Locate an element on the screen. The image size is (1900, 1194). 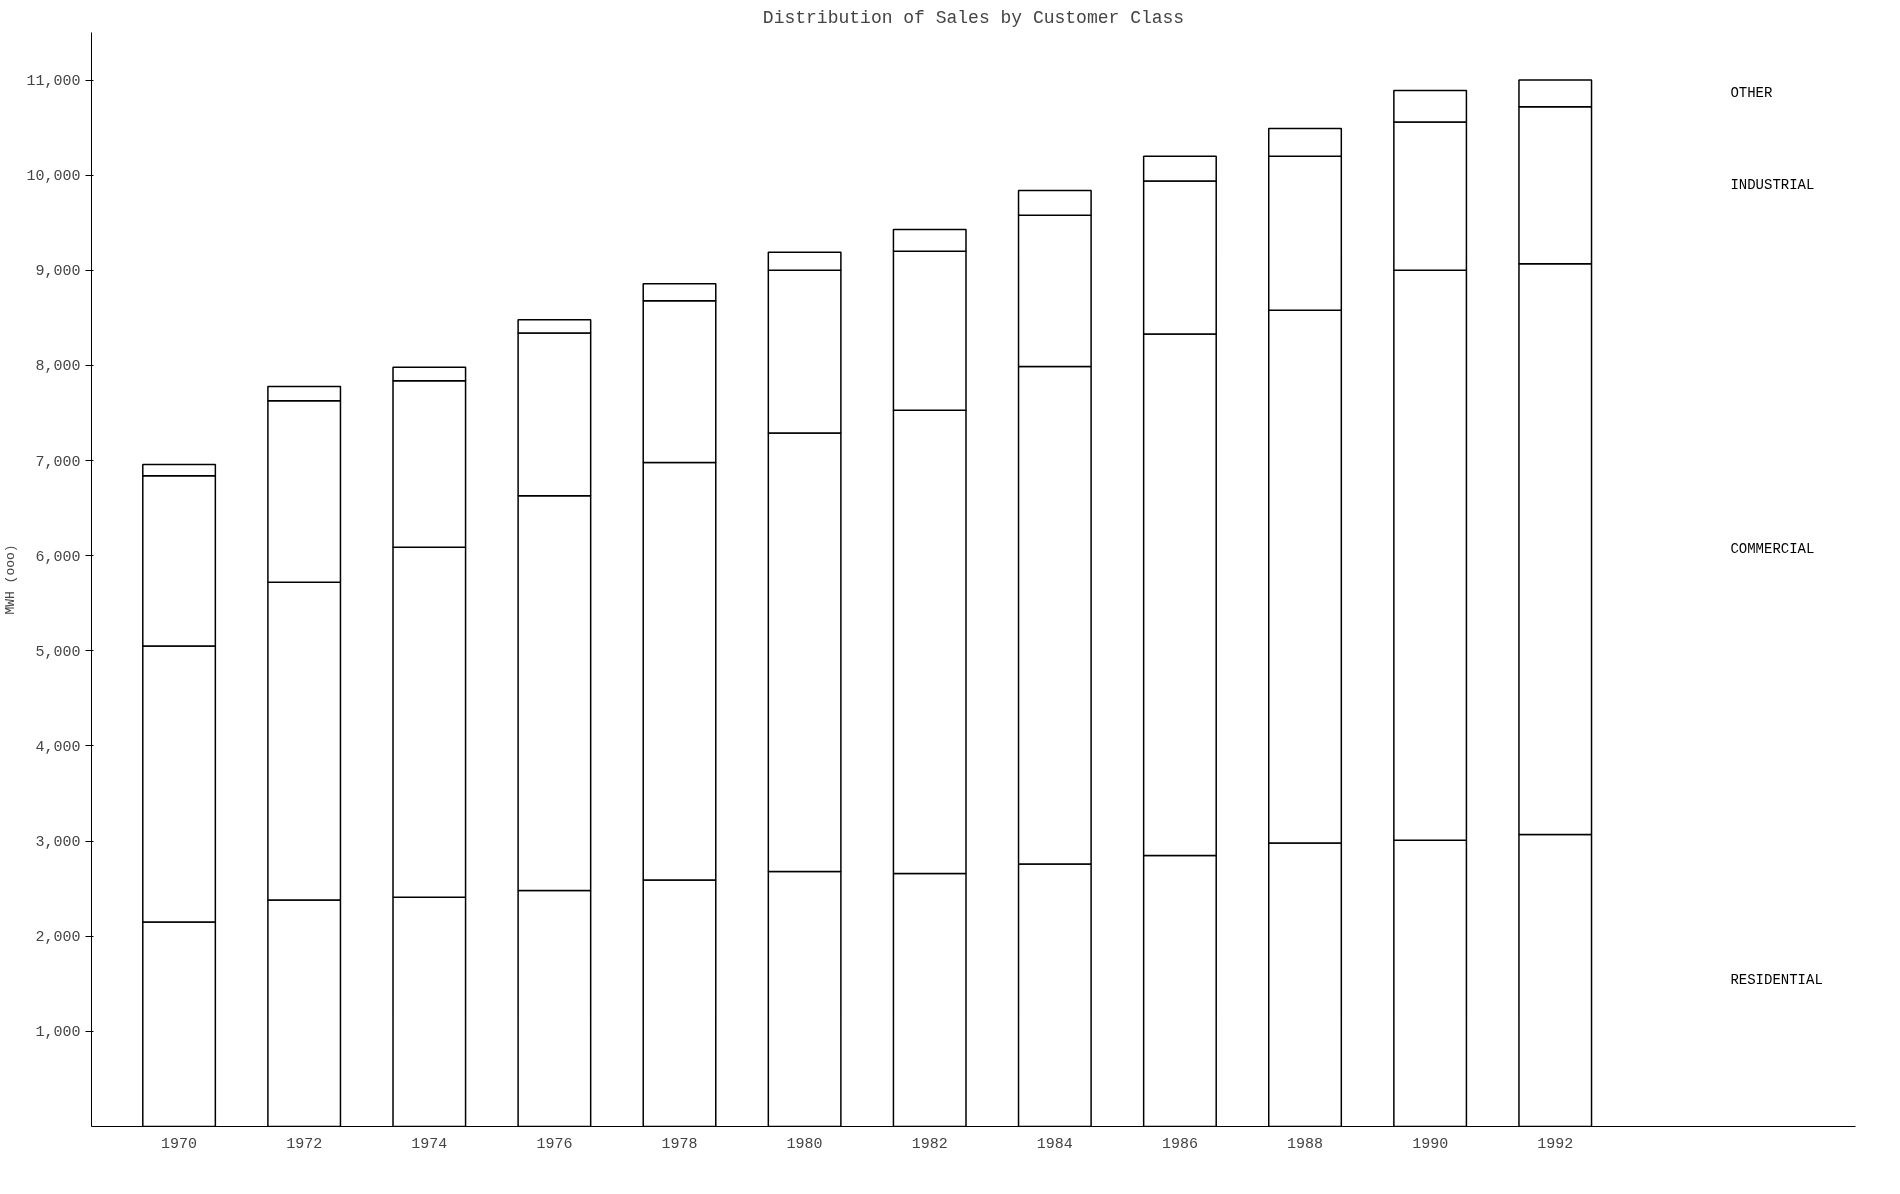
text: OTHER is located at coordinates (1751, 93).